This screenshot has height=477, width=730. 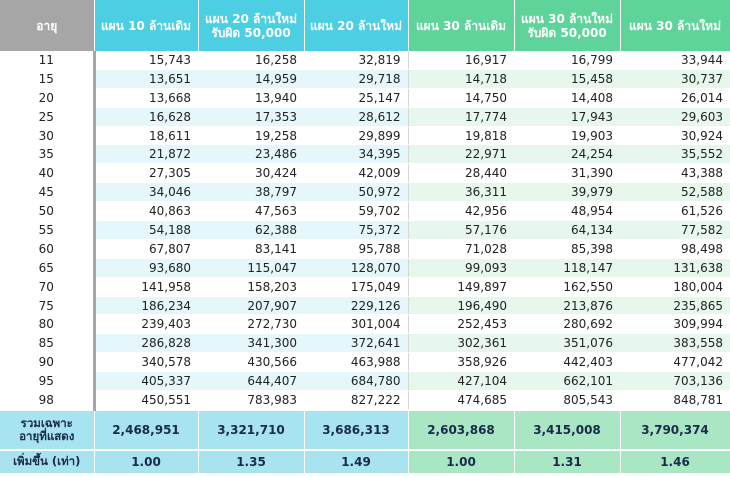 I want to click on premium-cell: 14,718, so click(x=460, y=79).